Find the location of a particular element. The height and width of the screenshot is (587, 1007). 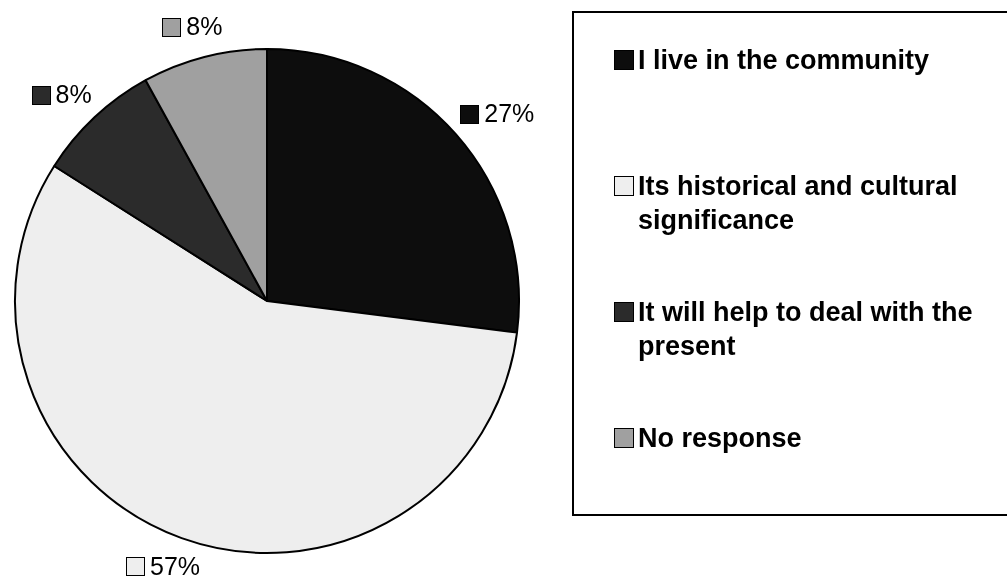

data-label: 57% is located at coordinates (175, 565).